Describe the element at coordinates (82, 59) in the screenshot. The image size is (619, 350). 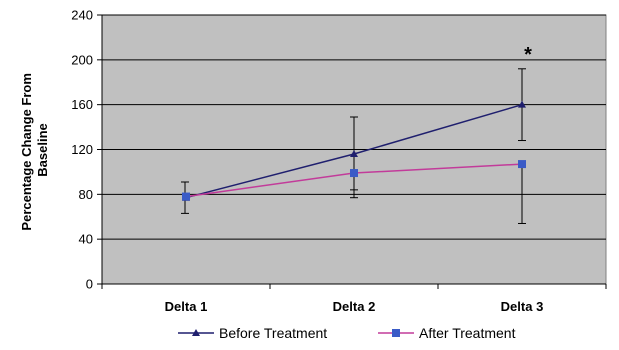
I see `y-tick-label: 200` at that location.